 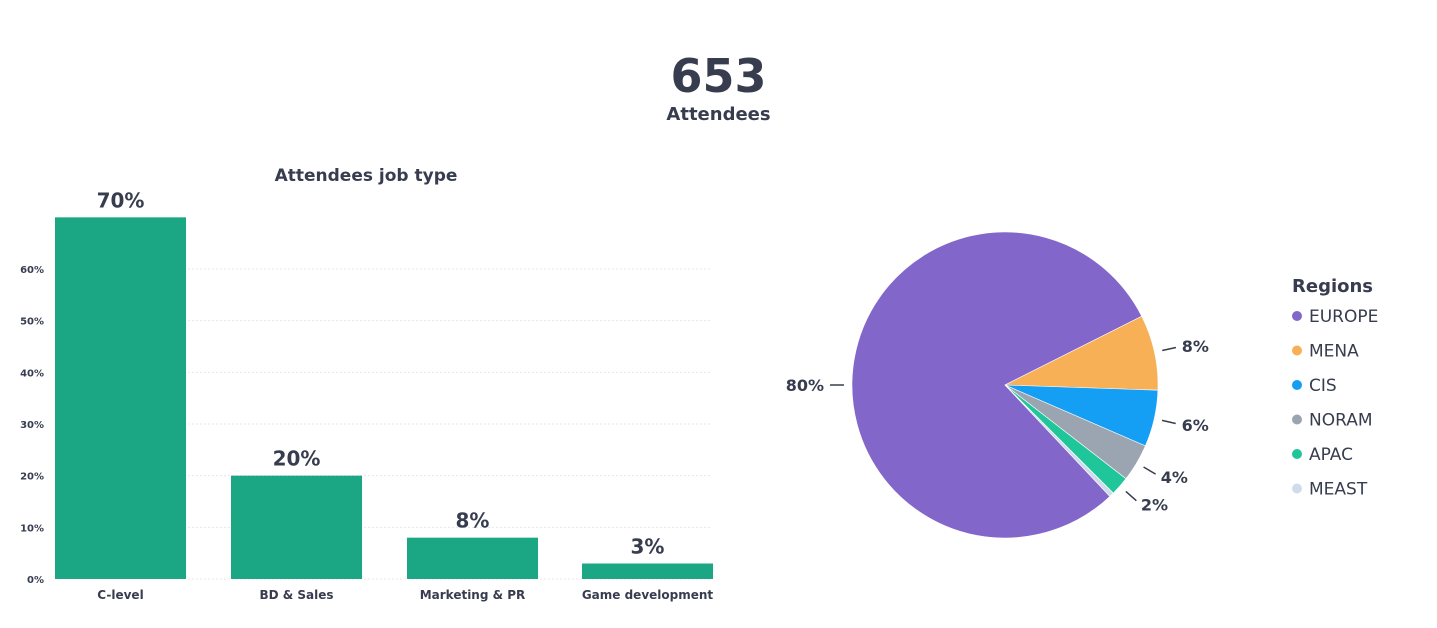 I want to click on x-tick-label: Game development, so click(x=648, y=595).